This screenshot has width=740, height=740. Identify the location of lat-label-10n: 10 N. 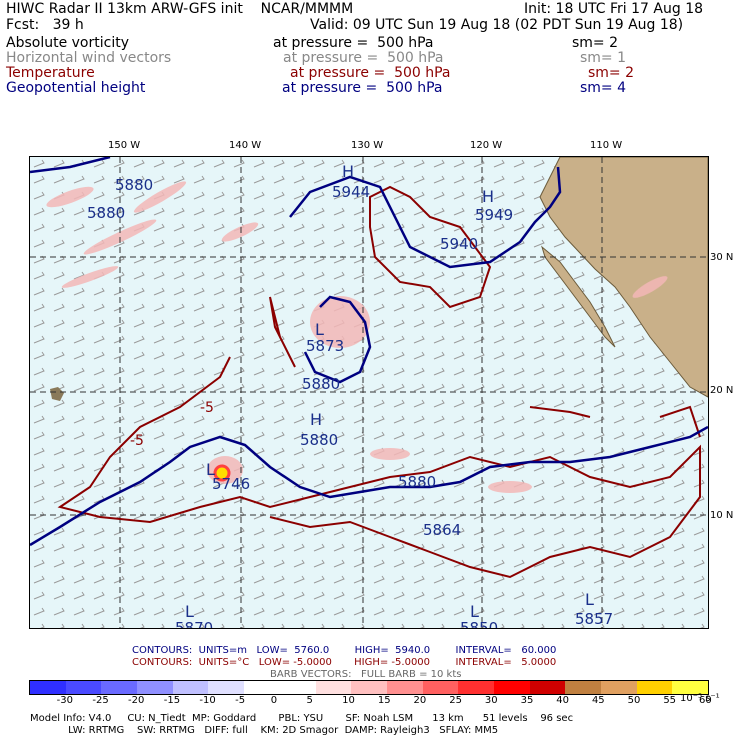
(722, 515).